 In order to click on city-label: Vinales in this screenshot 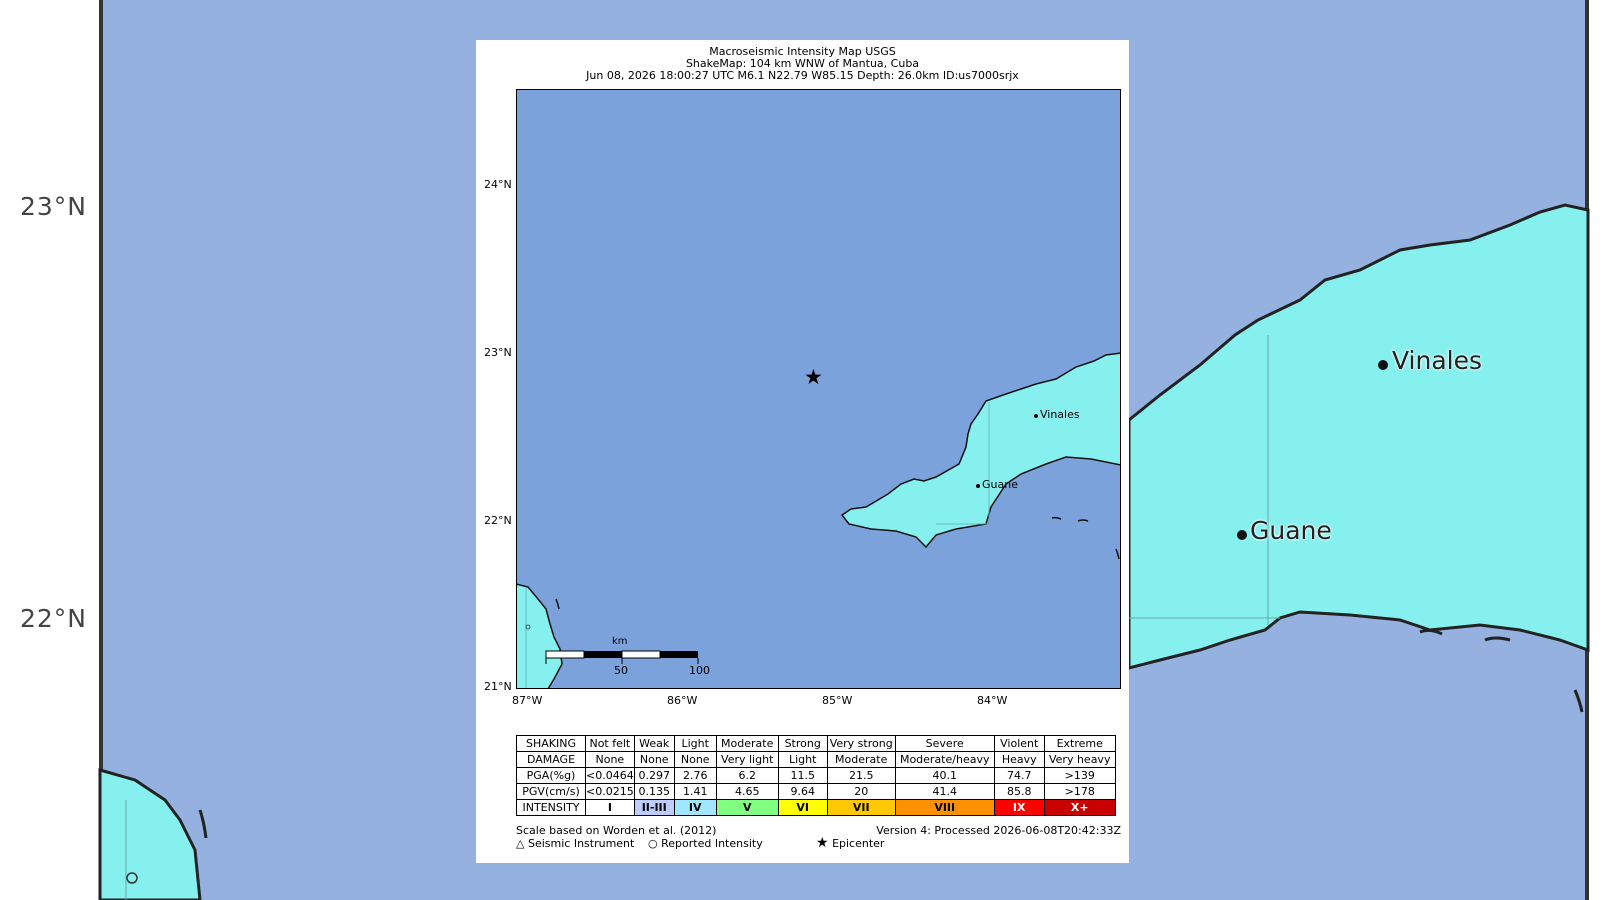, I will do `click(1060, 414)`.